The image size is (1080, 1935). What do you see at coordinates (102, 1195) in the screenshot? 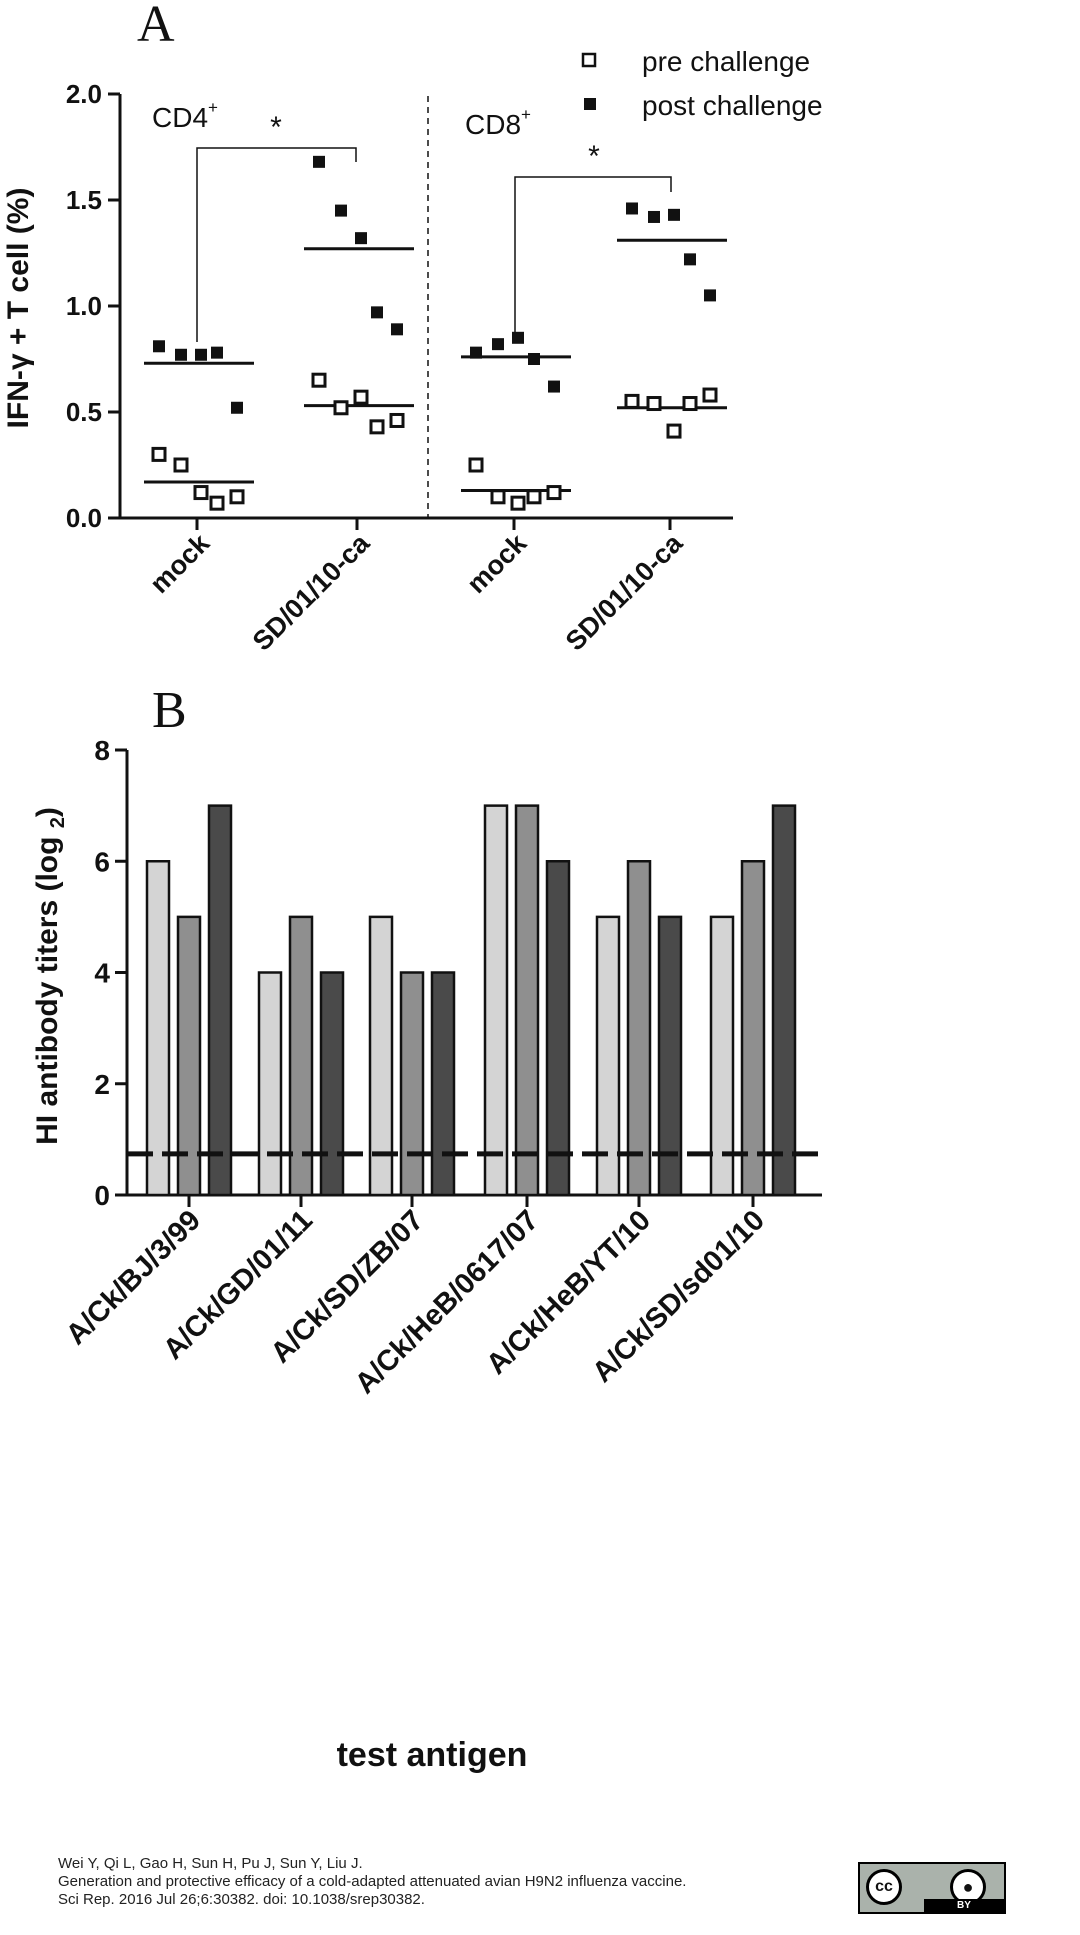
I see `panel-b-y-tick-label: 0` at bounding box center [102, 1195].